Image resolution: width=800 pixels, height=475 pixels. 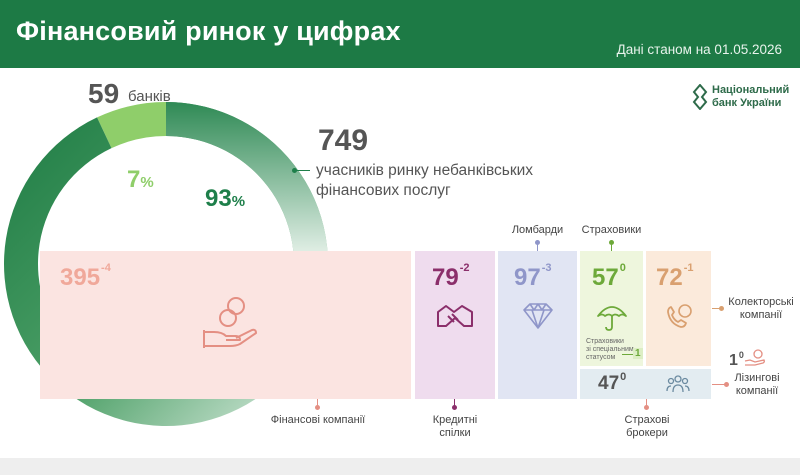 I want to click on logo-line-2: банк України, so click(x=747, y=103).